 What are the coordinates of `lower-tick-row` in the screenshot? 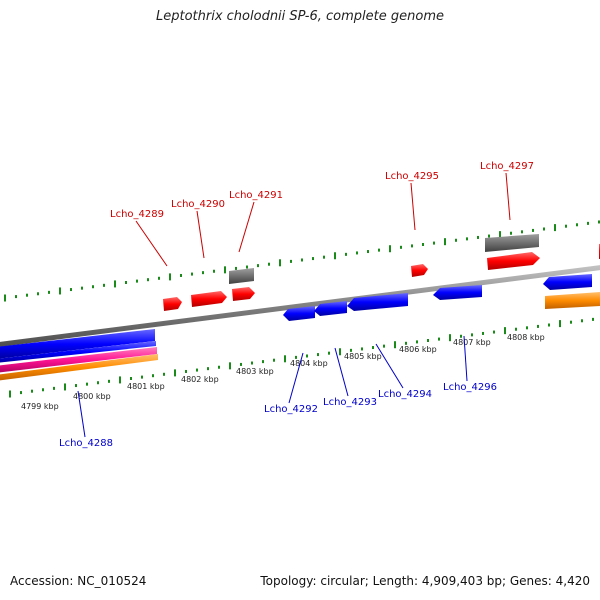 It's located at (301, 357).